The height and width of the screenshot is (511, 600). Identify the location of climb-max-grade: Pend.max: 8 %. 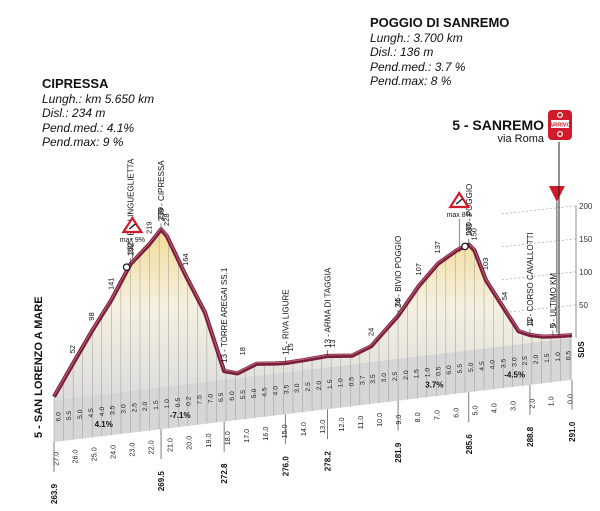
(411, 81).